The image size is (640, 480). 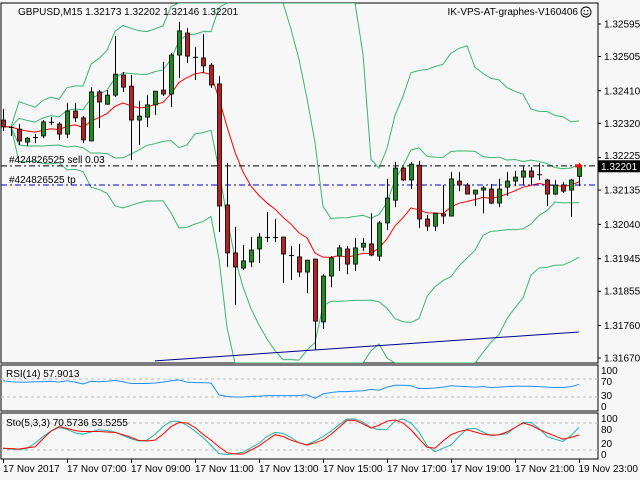 I want to click on time-tick-label: 17 Nov 17:00, so click(x=417, y=469).